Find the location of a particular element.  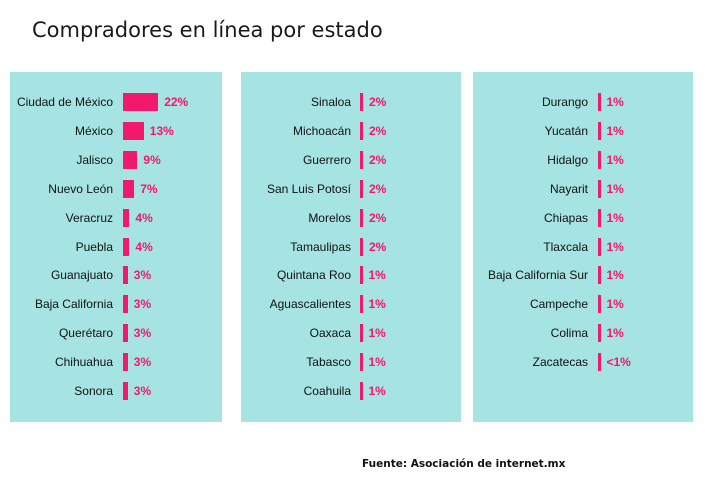

category-label: Baja California is located at coordinates (73, 304).